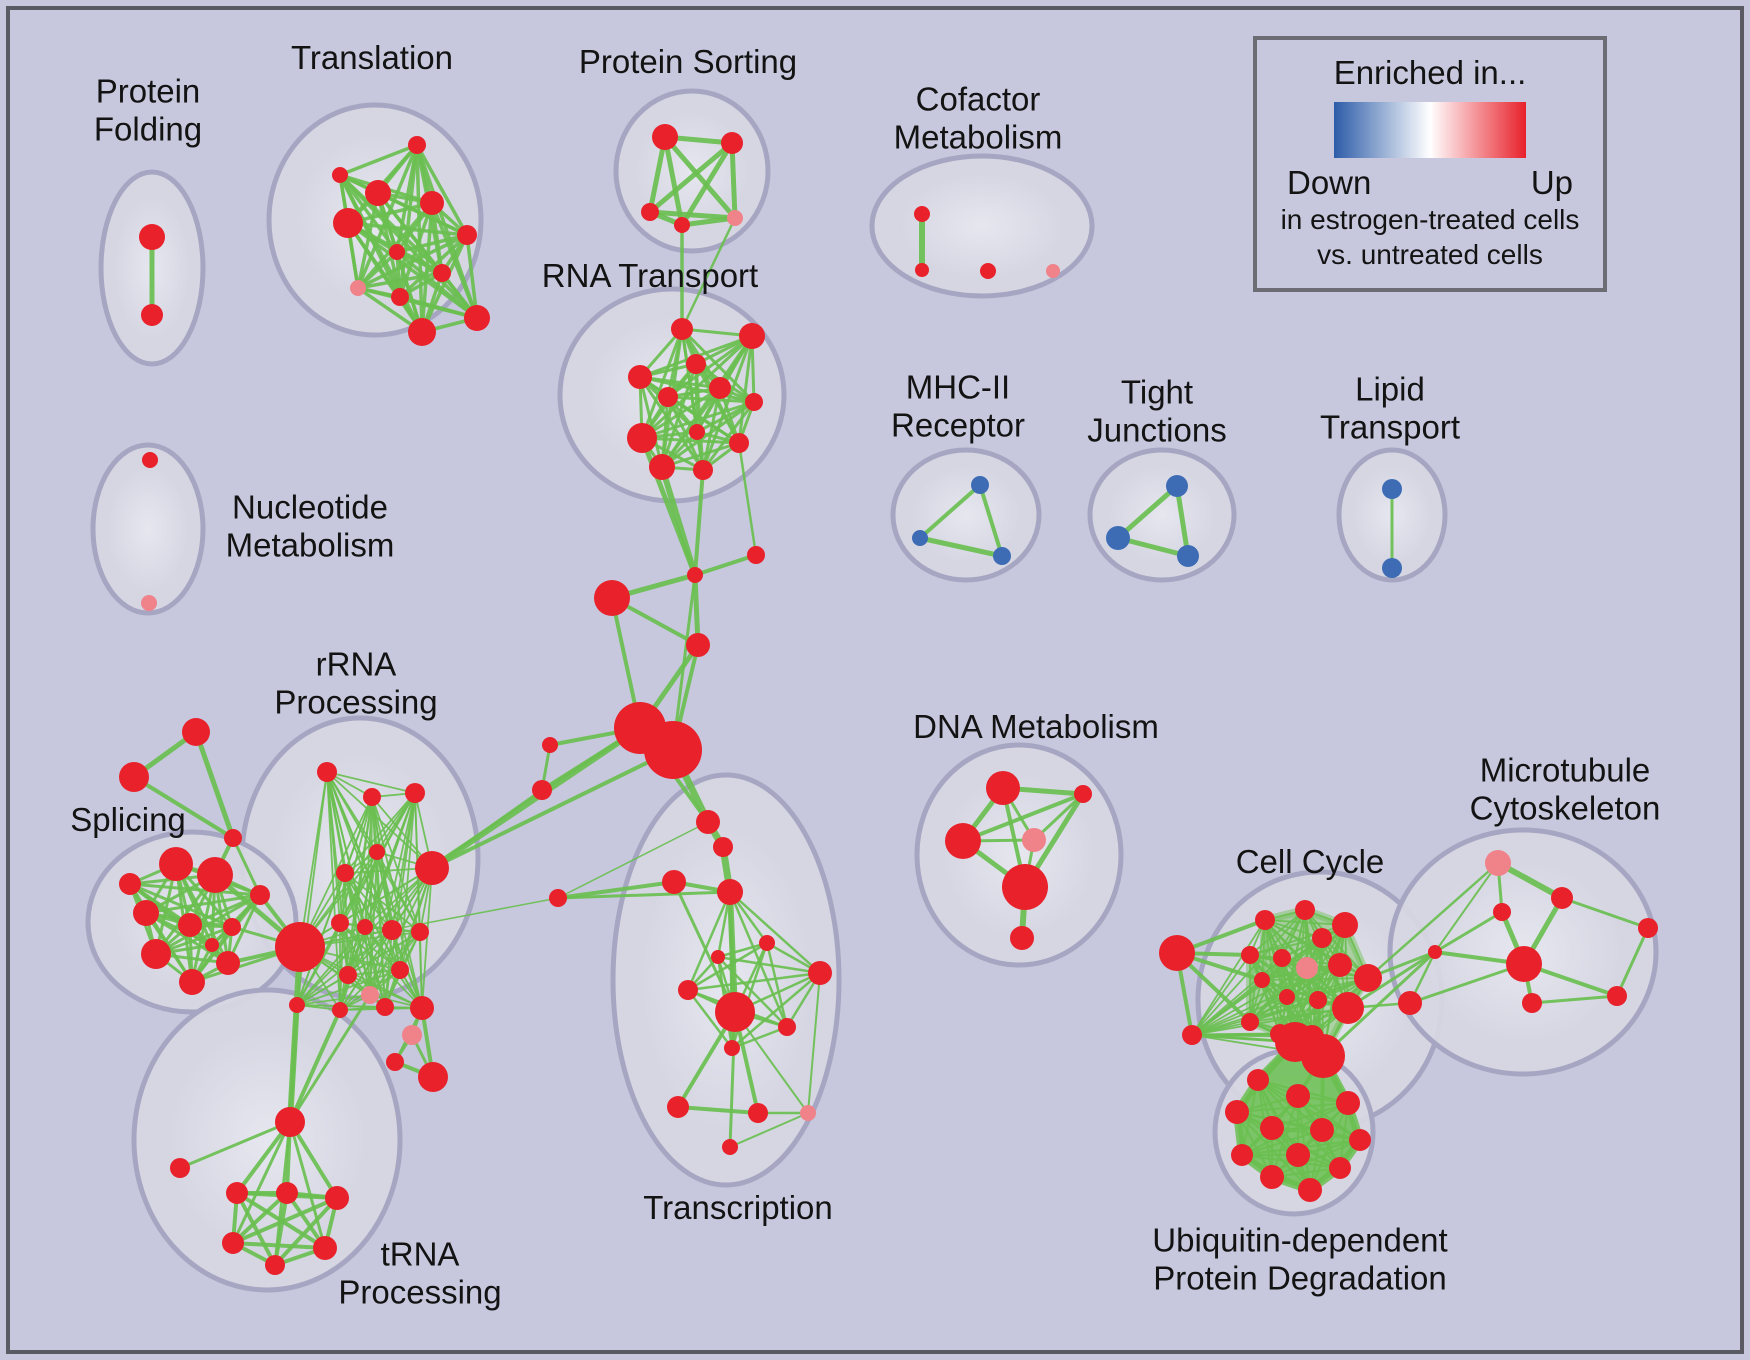 The height and width of the screenshot is (1360, 1750). Describe the element at coordinates (148, 110) in the screenshot. I see `cluster-label-protein-folding: Protein Folding` at that location.